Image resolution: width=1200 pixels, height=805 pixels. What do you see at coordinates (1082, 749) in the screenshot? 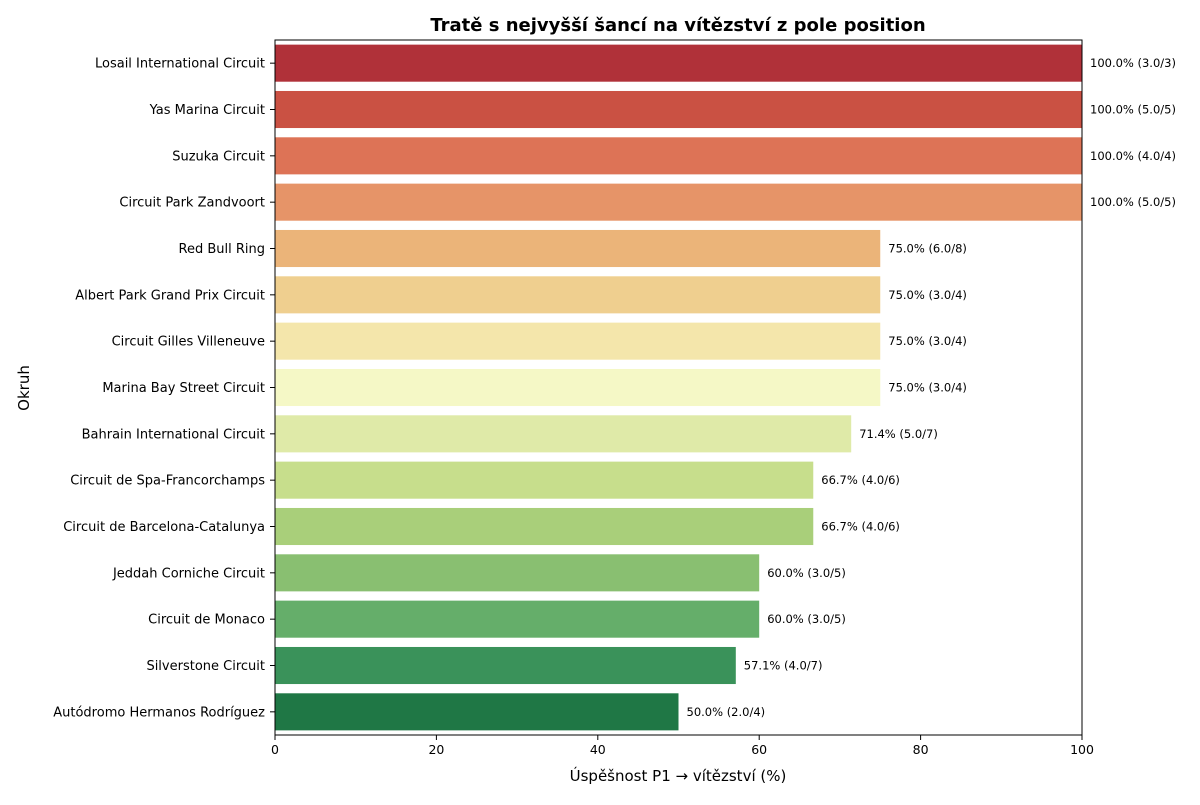
I see `x-tick-label: 100` at bounding box center [1082, 749].